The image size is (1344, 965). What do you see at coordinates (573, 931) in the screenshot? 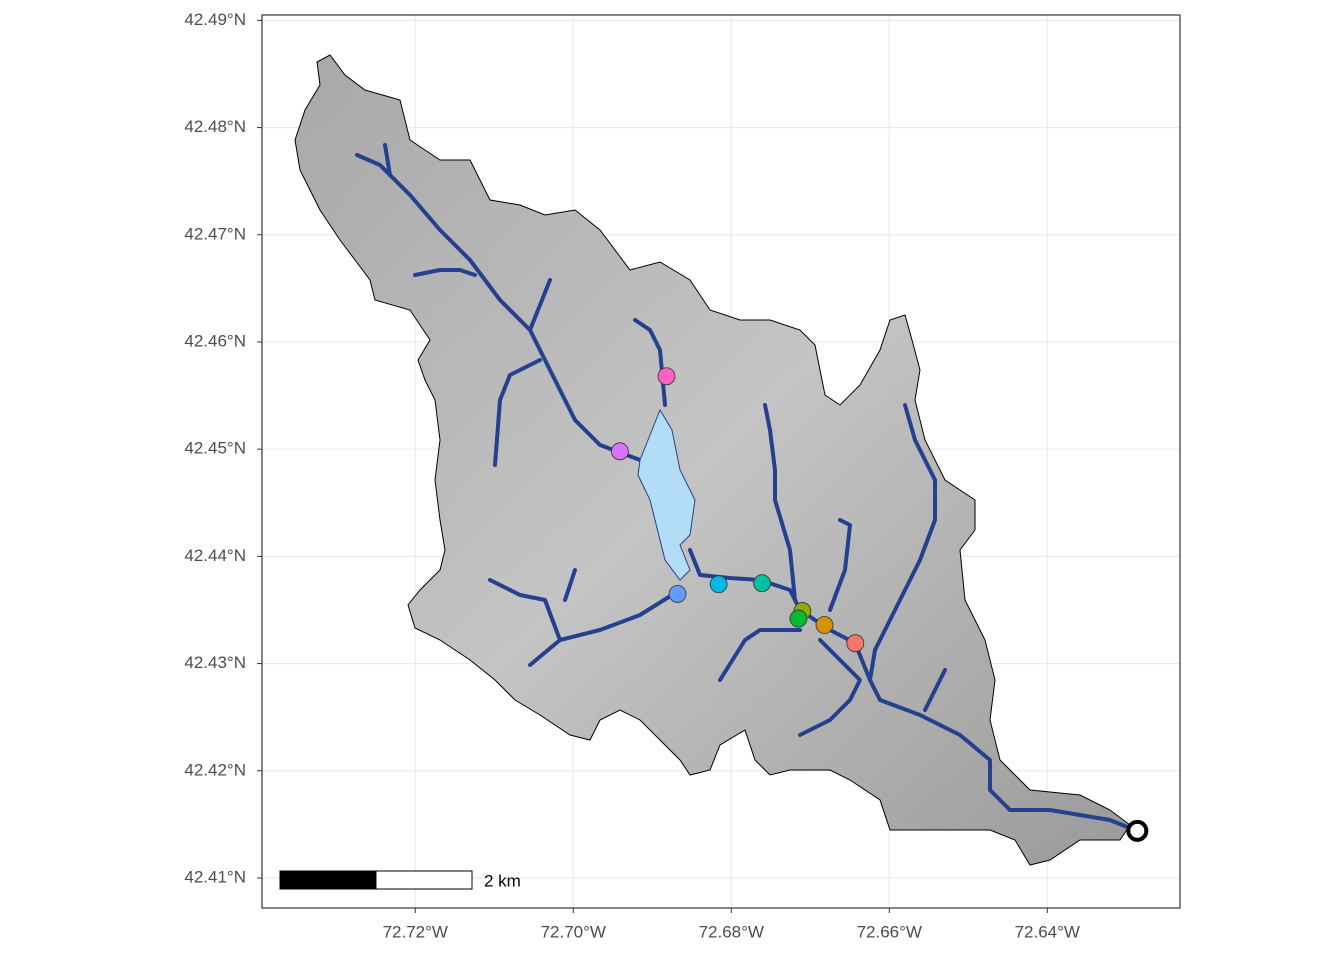
I see `x-tick-label: 72.70°W` at bounding box center [573, 931].